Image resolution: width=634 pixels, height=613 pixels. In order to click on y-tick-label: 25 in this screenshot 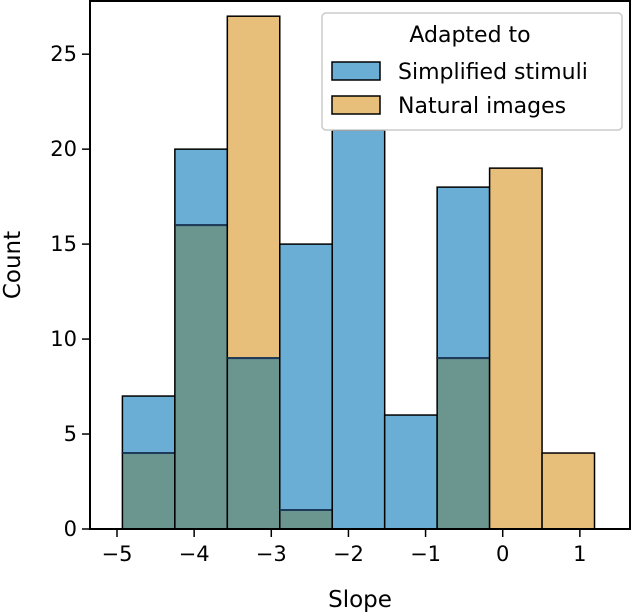, I will do `click(63, 54)`.